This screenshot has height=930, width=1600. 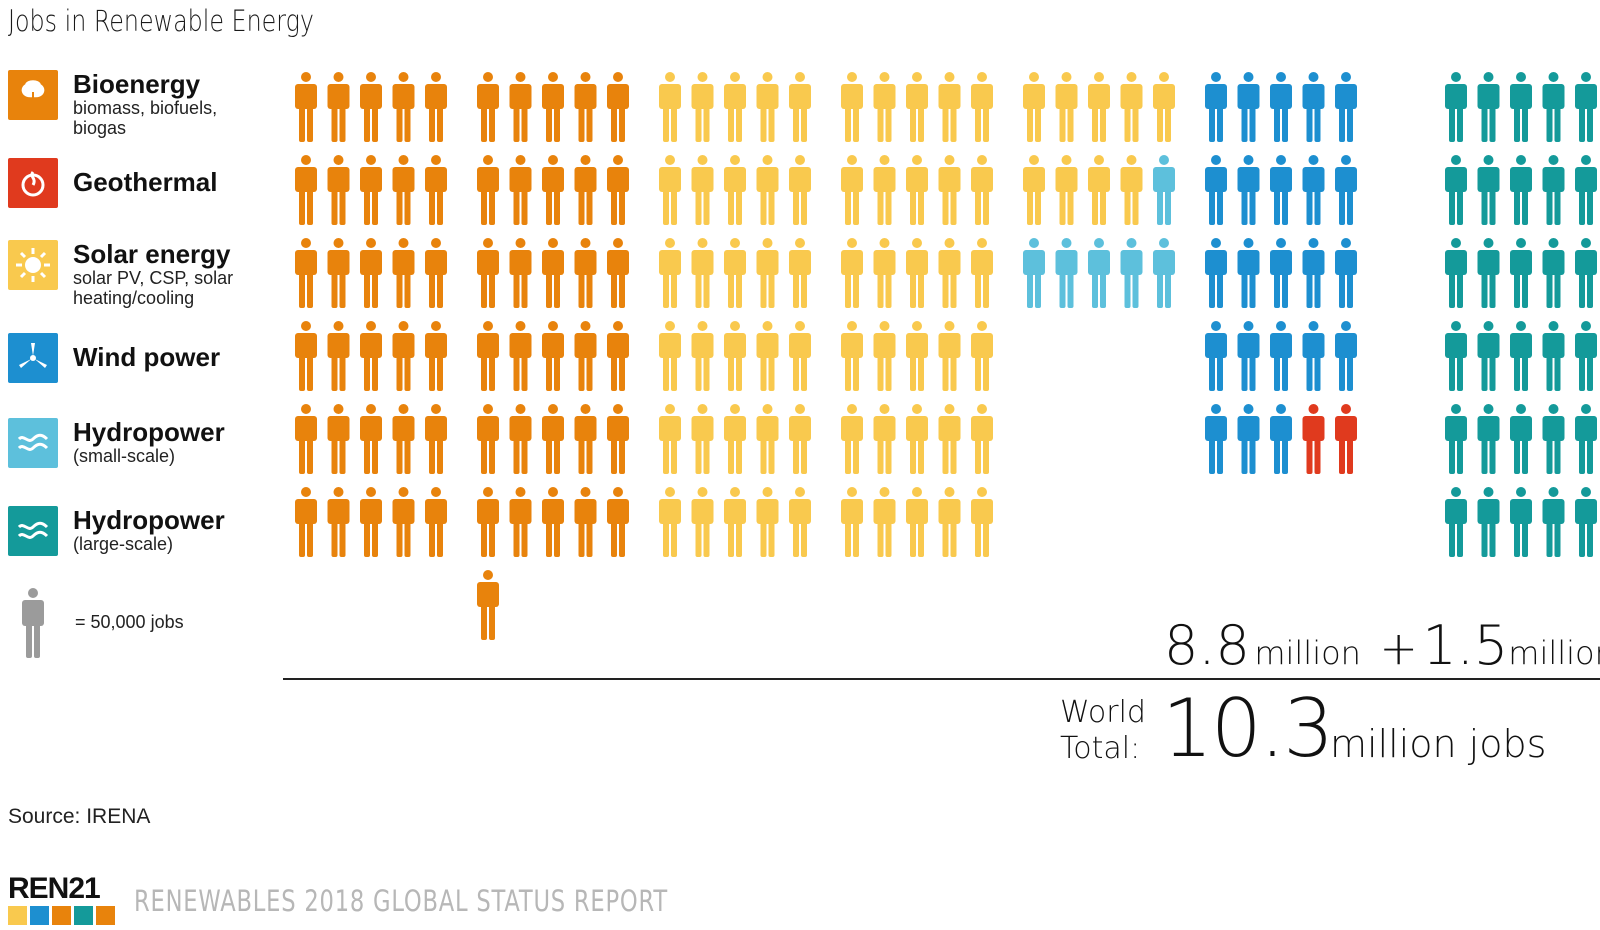 What do you see at coordinates (79, 816) in the screenshot?
I see `source-note: Source: IRENA` at bounding box center [79, 816].